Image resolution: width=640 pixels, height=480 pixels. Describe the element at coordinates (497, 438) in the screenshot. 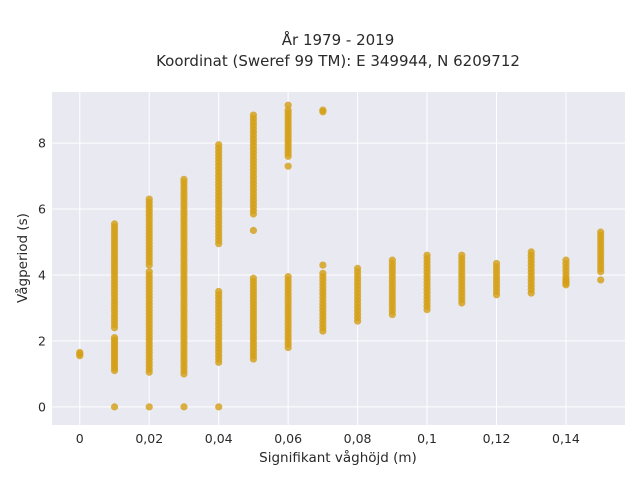

I see `x-tick-label: 0,12` at that location.